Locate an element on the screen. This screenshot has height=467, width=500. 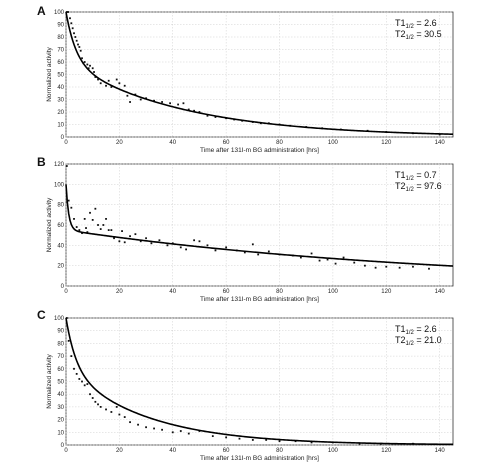
panel-b-x-tick-label: 60 is located at coordinates (226, 292).